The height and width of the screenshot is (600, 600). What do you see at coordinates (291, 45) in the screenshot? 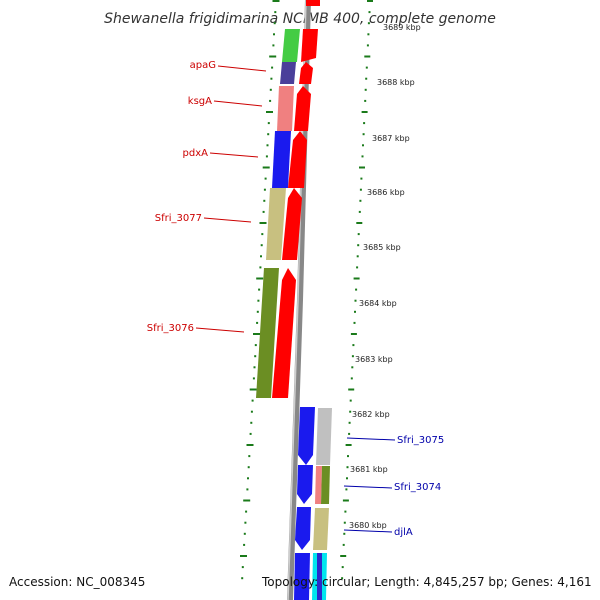
I see `gene-block` at bounding box center [291, 45].